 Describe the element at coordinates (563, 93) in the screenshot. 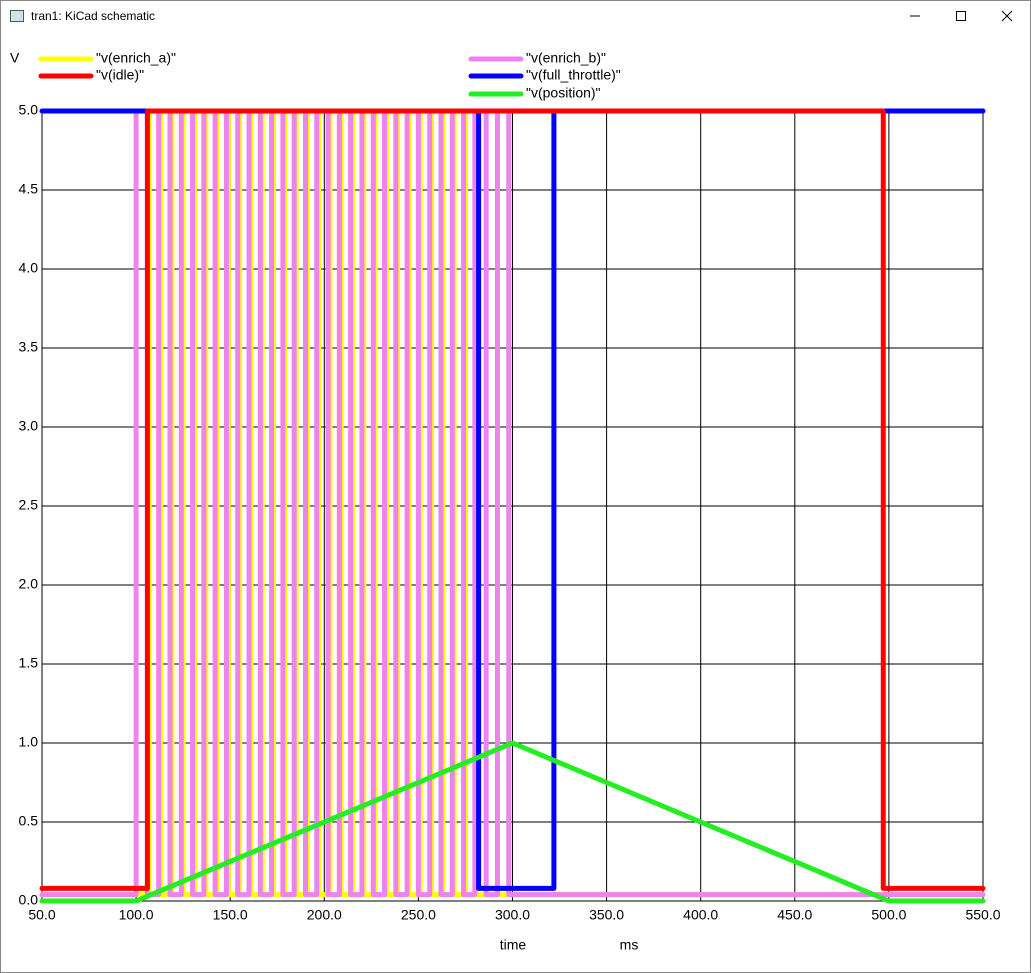

I see `legend-label: "v(position)"` at that location.